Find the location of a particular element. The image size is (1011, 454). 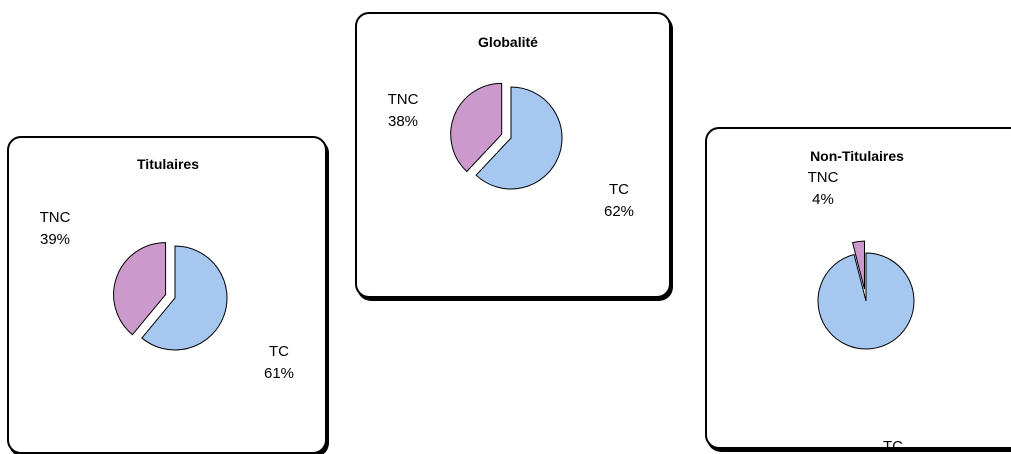

slice-value-label: 61% is located at coordinates (279, 373).